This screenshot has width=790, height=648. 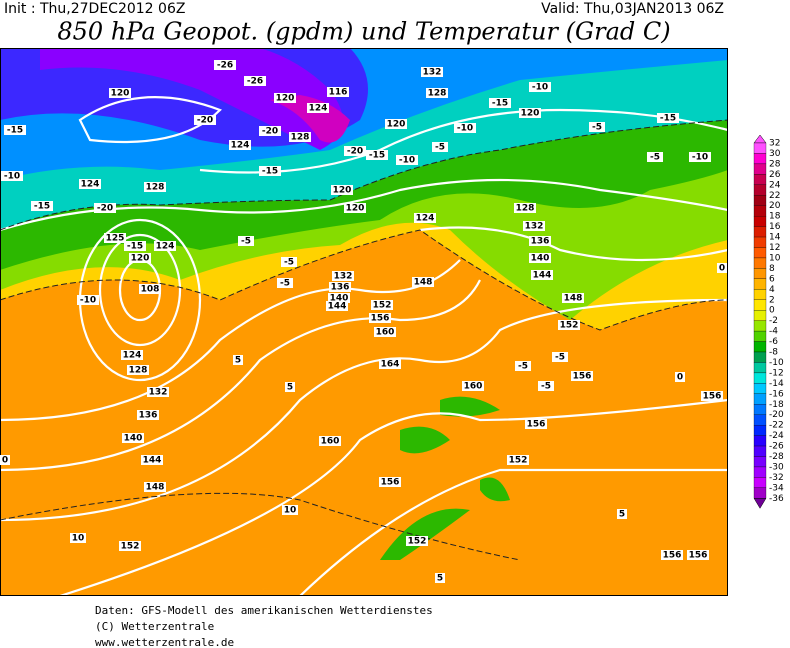 What do you see at coordinates (5, 461) in the screenshot?
I see `temperature-label: 0` at bounding box center [5, 461].